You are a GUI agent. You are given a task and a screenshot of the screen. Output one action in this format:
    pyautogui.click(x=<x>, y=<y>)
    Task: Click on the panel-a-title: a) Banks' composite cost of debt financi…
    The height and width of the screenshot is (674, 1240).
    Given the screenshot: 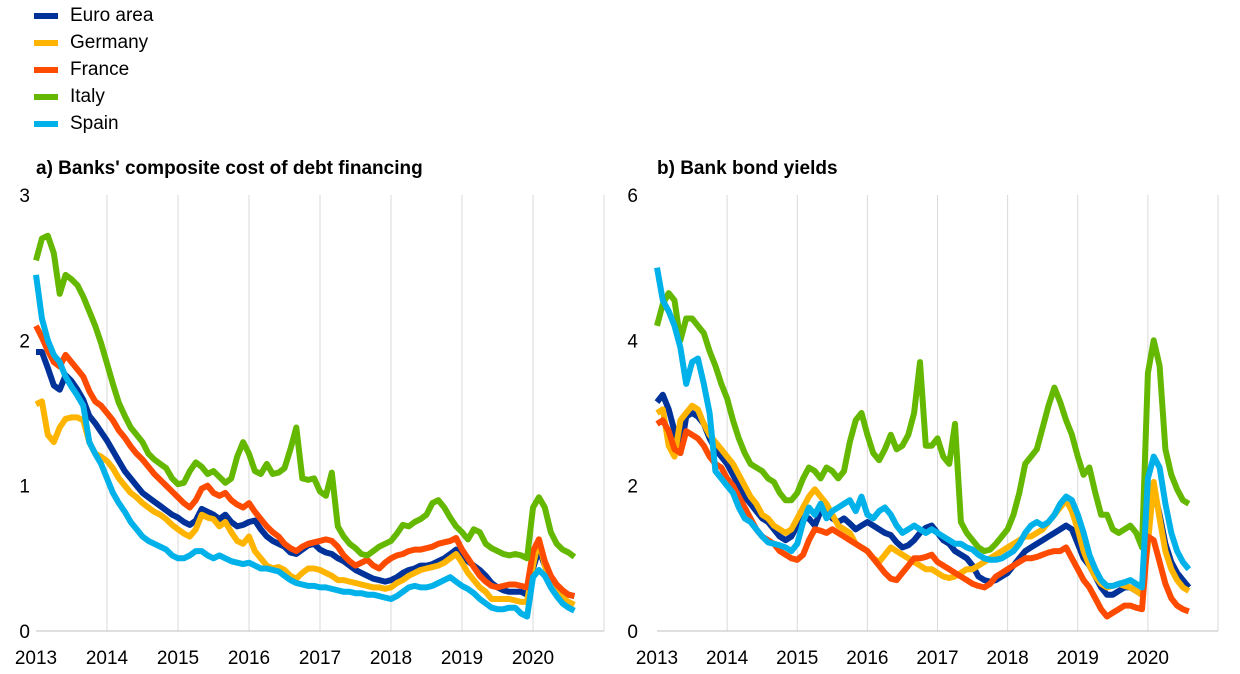 What is the action you would take?
    pyautogui.click(x=229, y=168)
    